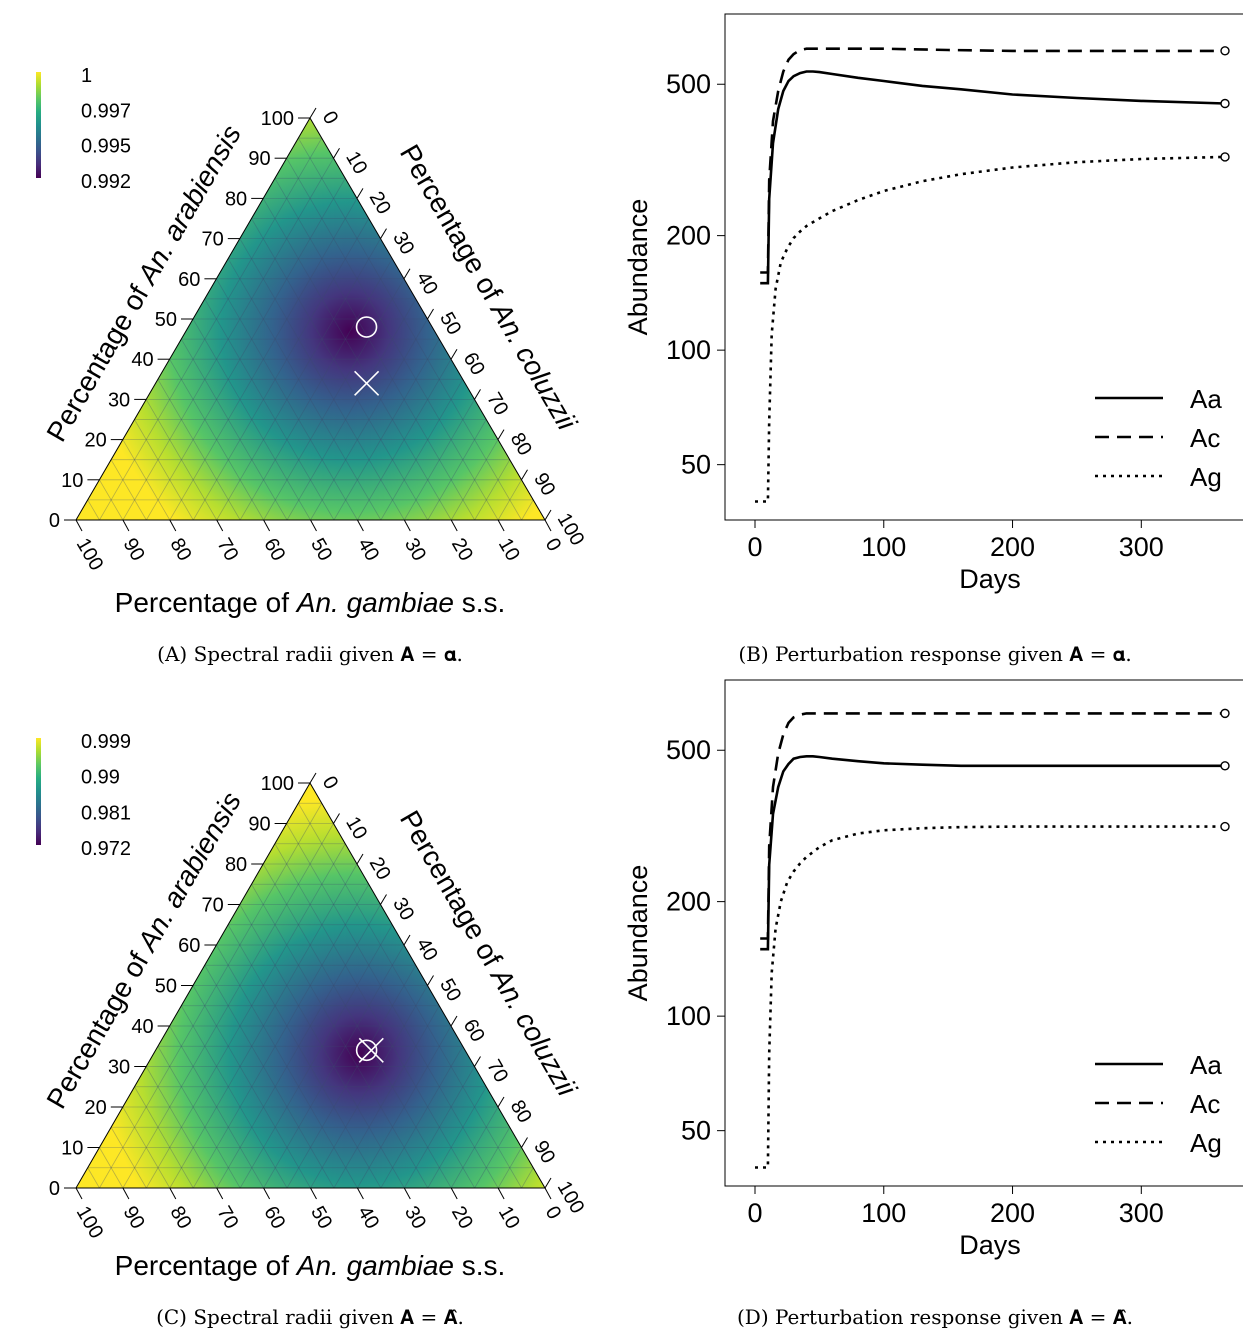  I want to click on bottom-tick-label: 30, so click(415, 550).